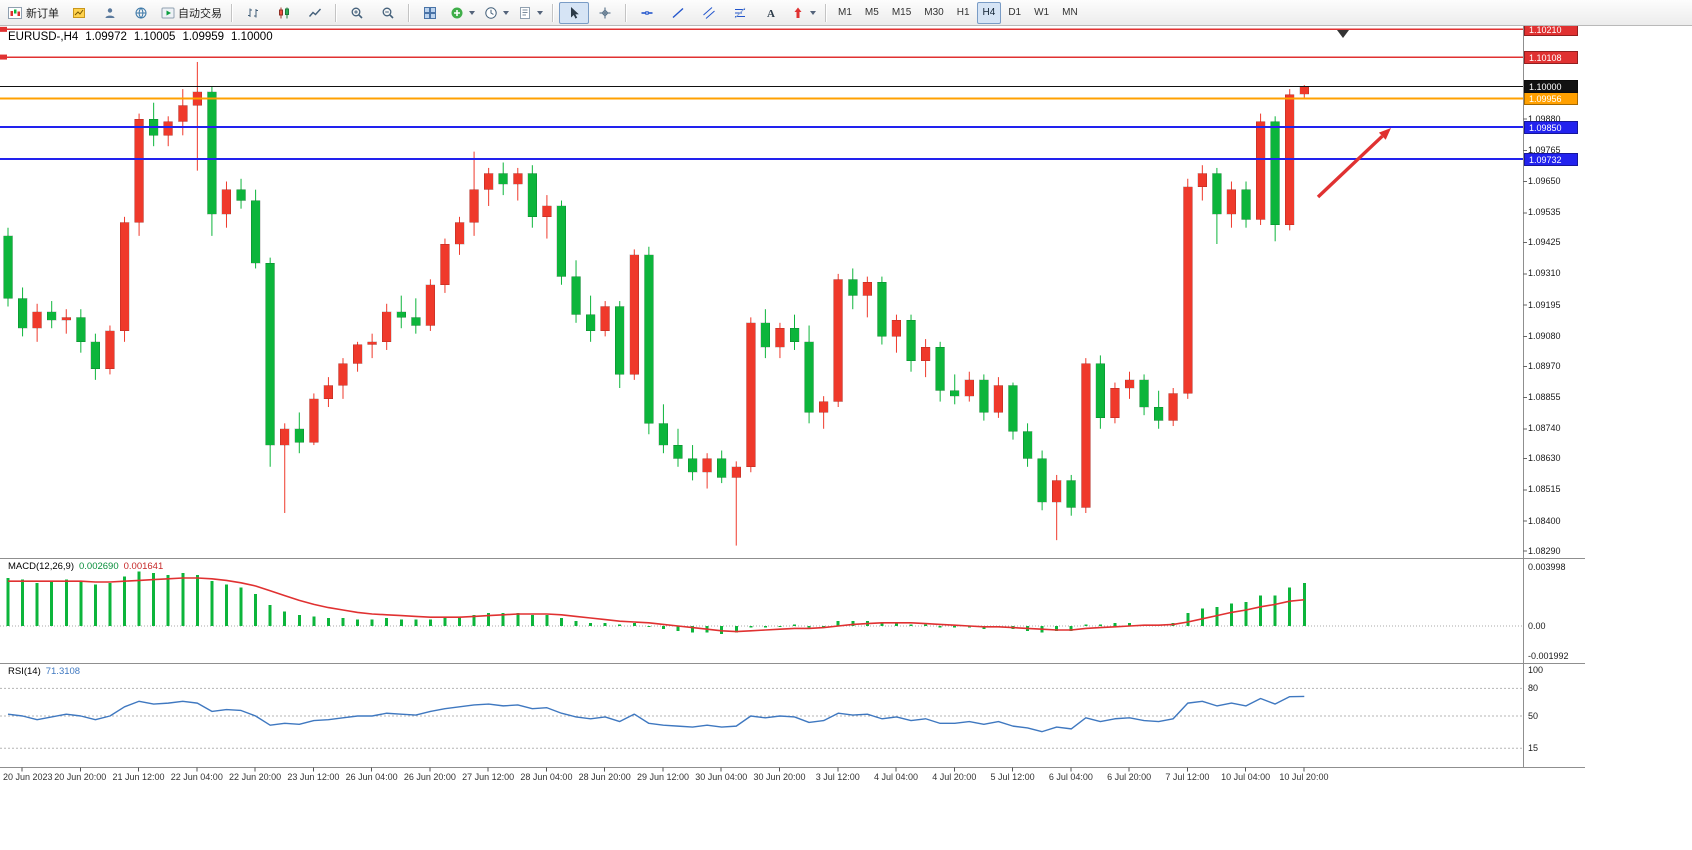 Image resolution: width=1692 pixels, height=850 pixels. I want to click on text-button: A, so click(771, 13).